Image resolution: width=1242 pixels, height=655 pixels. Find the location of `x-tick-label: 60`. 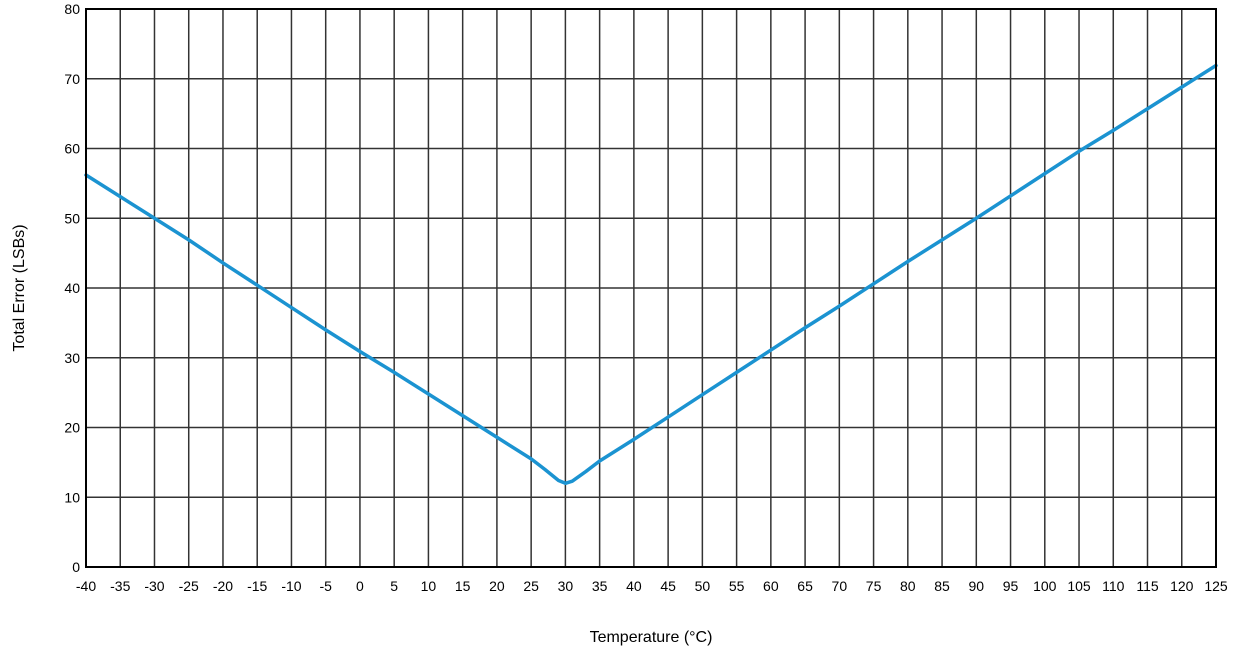

x-tick-label: 60 is located at coordinates (771, 586).